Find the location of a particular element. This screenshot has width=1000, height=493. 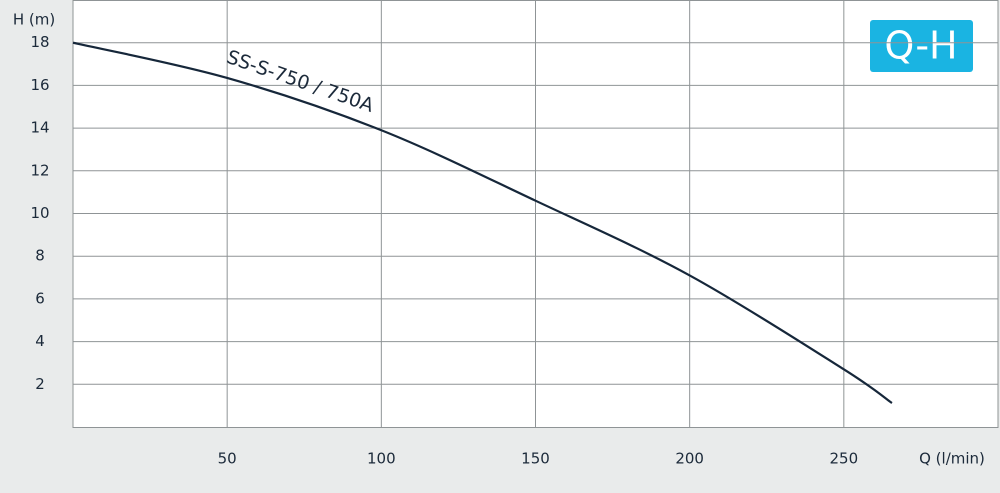

y-tick-label: 18 is located at coordinates (39, 42).